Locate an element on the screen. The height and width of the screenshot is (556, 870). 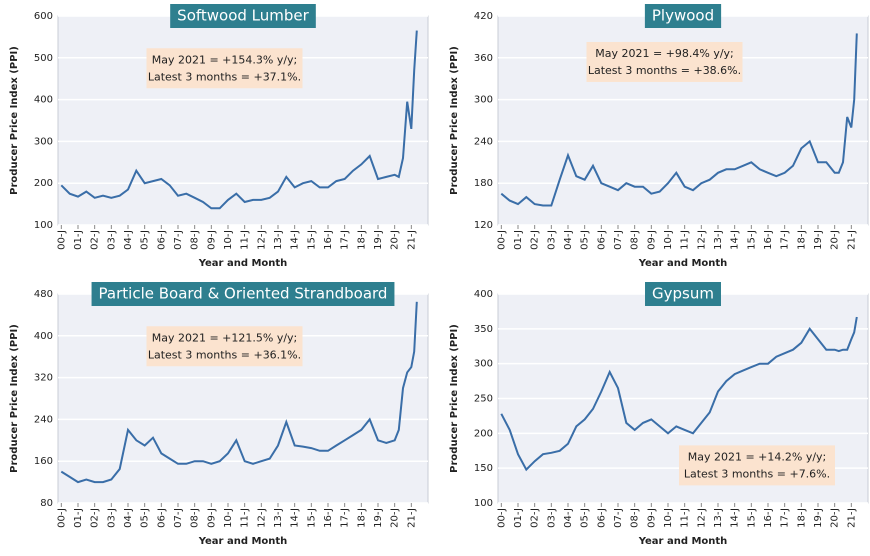
y-tick-label: 420 is located at coordinates (483, 16).